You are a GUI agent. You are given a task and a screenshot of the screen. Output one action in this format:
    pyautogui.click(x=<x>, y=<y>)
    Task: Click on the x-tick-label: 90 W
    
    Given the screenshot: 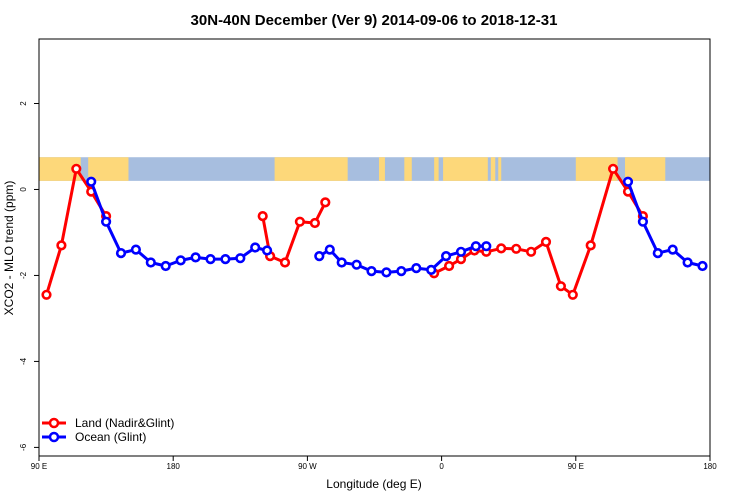 What is the action you would take?
    pyautogui.click(x=307, y=466)
    